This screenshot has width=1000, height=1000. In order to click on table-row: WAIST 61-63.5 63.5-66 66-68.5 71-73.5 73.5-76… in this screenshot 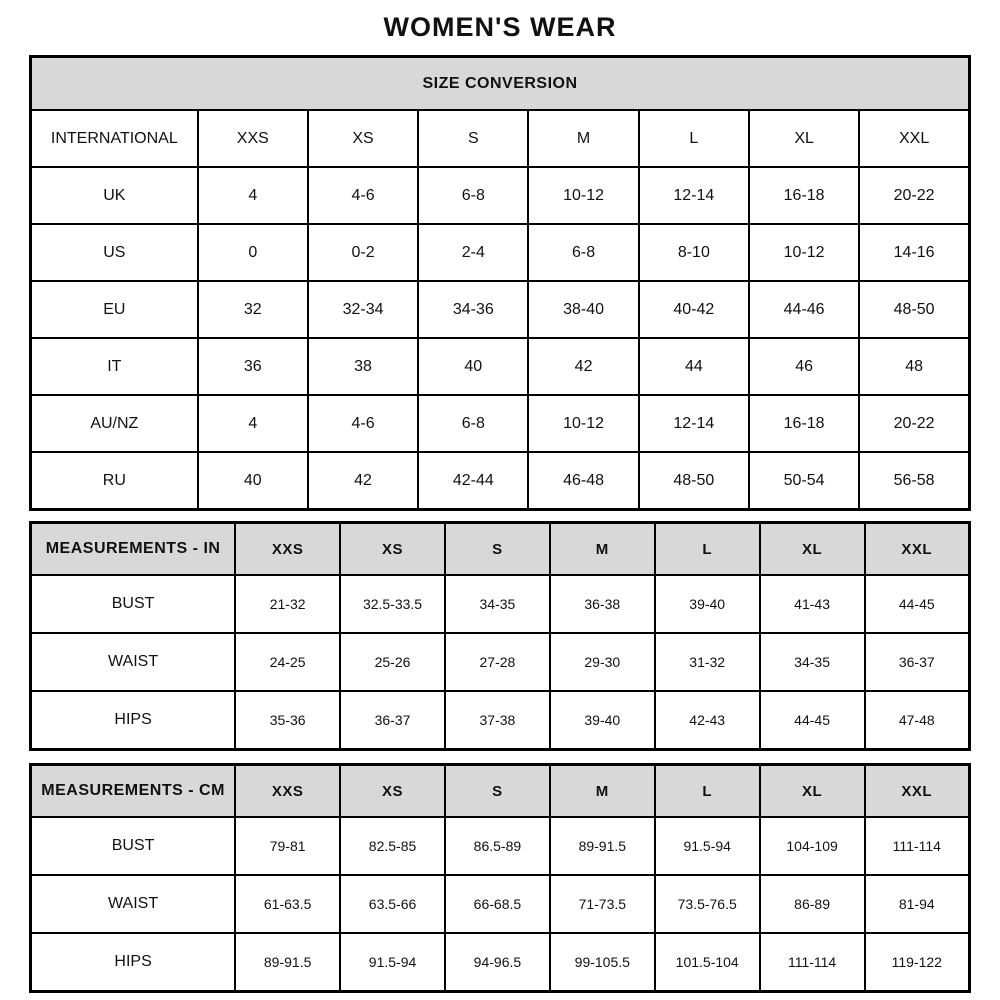, I will do `click(500, 904)`.